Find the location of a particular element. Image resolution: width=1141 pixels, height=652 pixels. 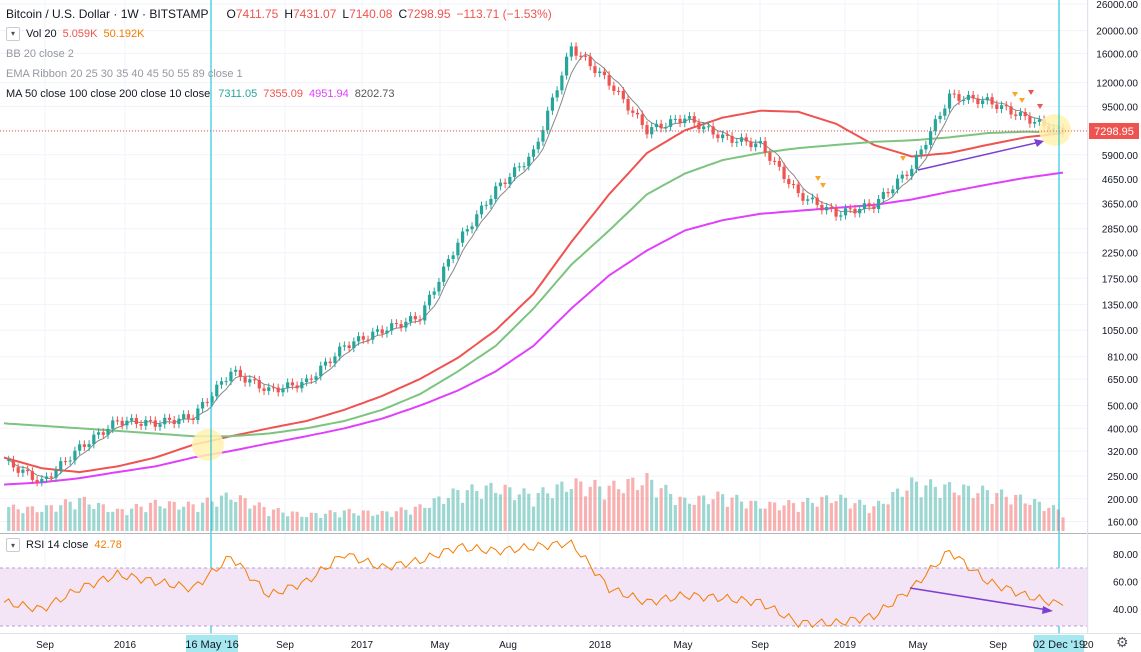

gear-icon: ⚙ is located at coordinates (1122, 642).